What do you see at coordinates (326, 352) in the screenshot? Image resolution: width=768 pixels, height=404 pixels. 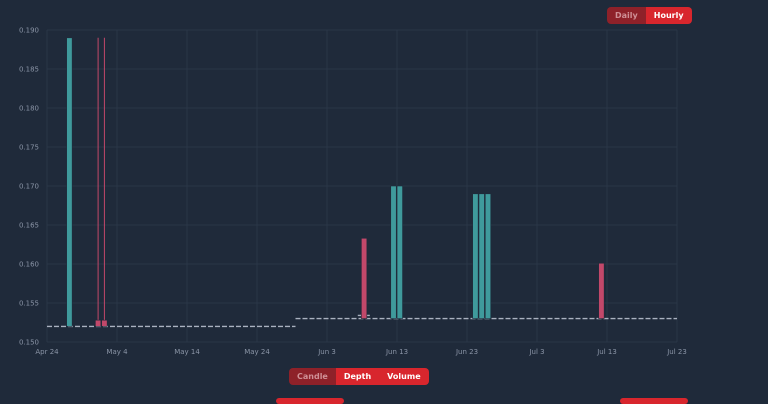 I see `x-tick-label: Jun 3` at bounding box center [326, 352].